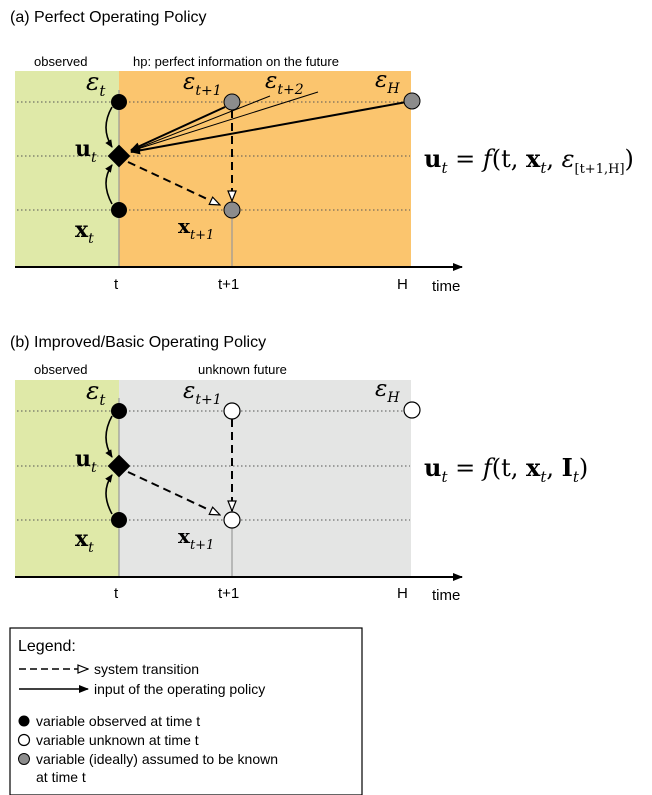 This screenshot has width=652, height=795. Describe the element at coordinates (86, 461) in the screenshot. I see `panel-b-u-t-label: ut` at that location.